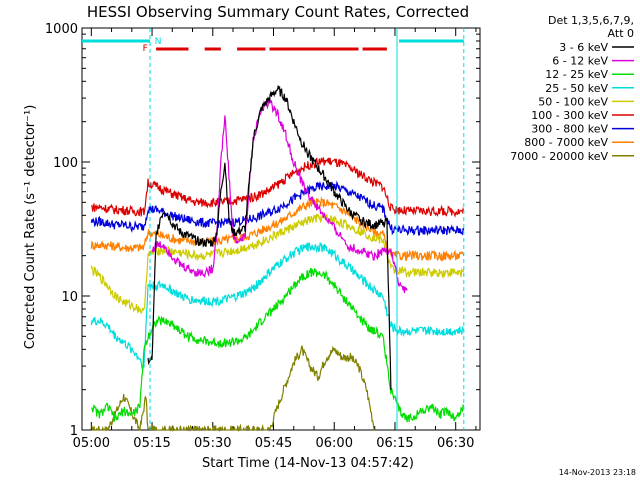 The image size is (640, 480). What do you see at coordinates (576, 74) in the screenshot?
I see `legend-entry-label: 12 - 25 keV` at bounding box center [576, 74].